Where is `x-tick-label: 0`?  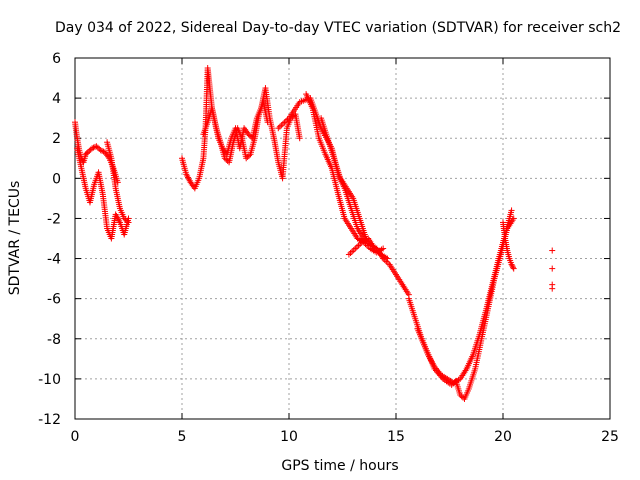 x-tick-label: 0 is located at coordinates (75, 437).